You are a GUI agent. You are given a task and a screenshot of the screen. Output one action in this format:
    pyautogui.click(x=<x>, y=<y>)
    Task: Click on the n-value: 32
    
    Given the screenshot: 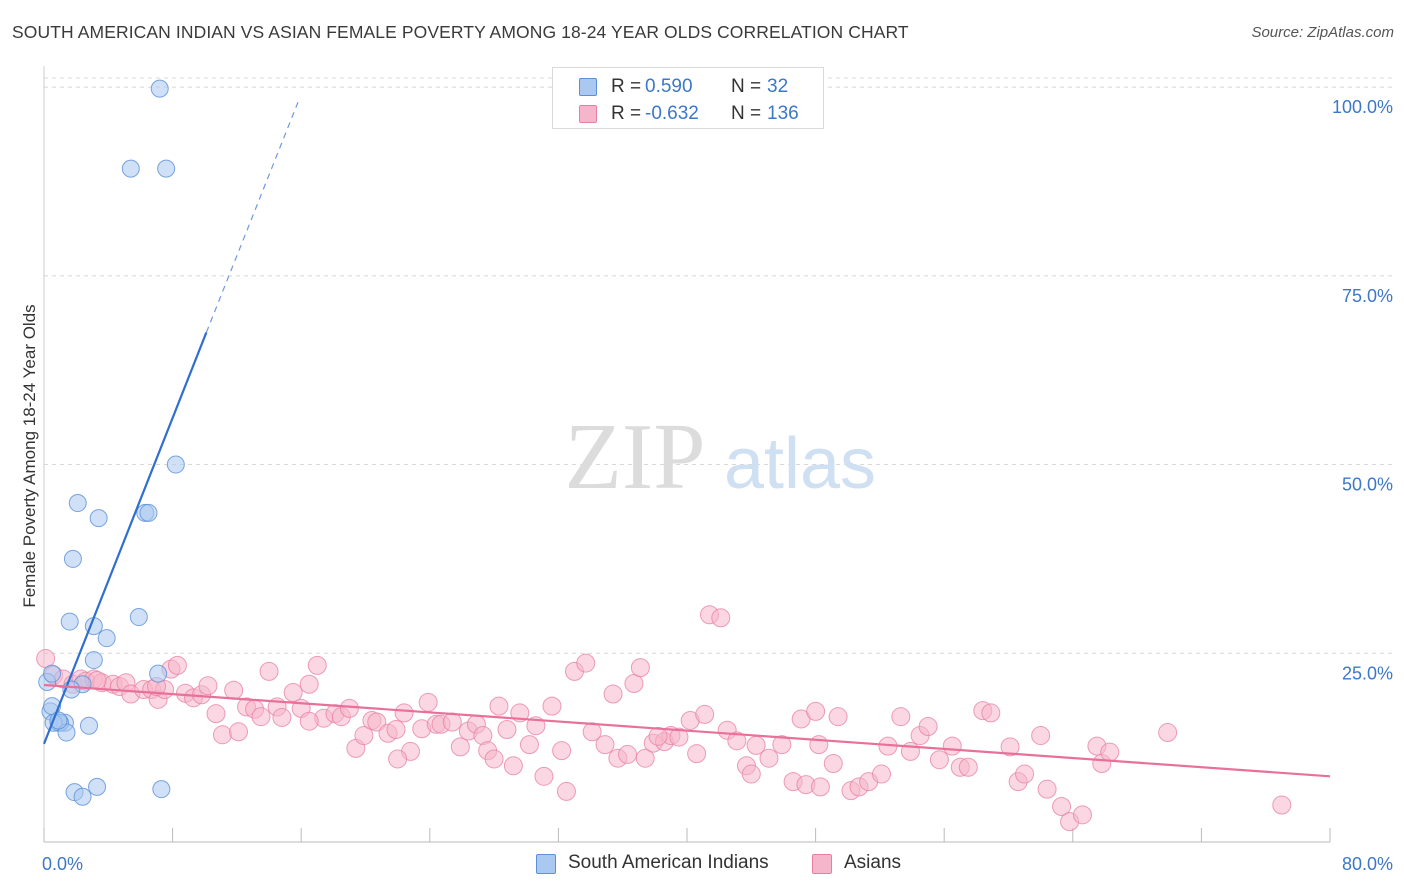 What is the action you would take?
    pyautogui.click(x=778, y=86)
    